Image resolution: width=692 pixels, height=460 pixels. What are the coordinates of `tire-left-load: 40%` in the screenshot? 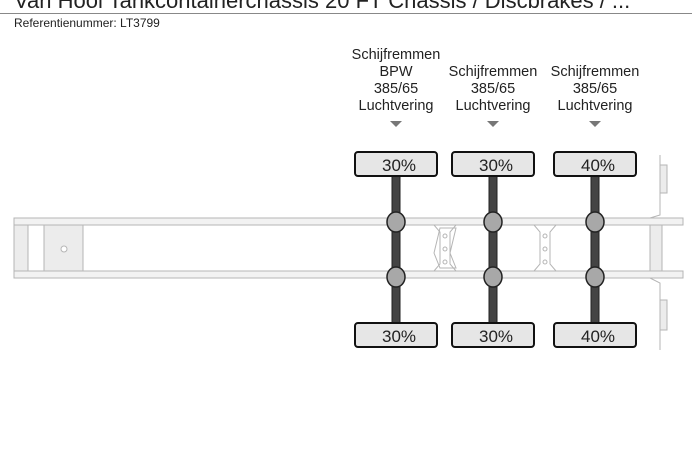 It's located at (598, 165).